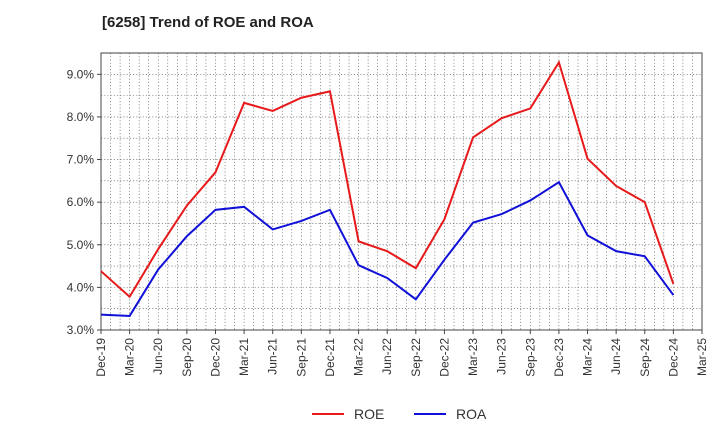 The height and width of the screenshot is (440, 720). What do you see at coordinates (273, 356) in the screenshot?
I see `x-tick-label: Jun-21` at bounding box center [273, 356].